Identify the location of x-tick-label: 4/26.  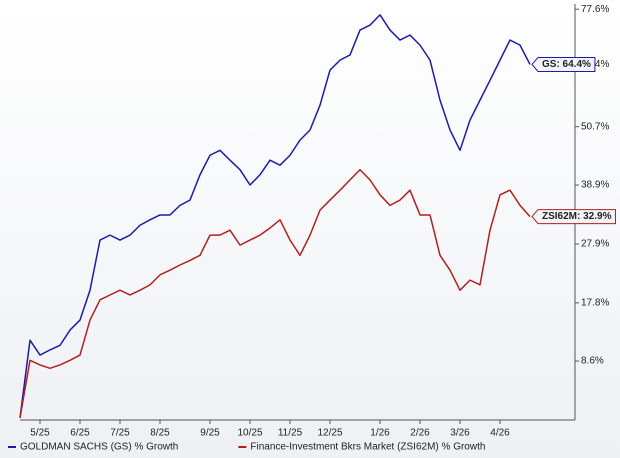
(500, 433).